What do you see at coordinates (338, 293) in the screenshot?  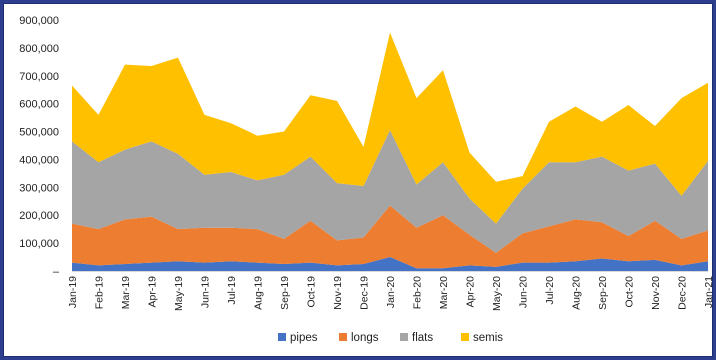 I see `x-tick-label: Nov-19` at bounding box center [338, 293].